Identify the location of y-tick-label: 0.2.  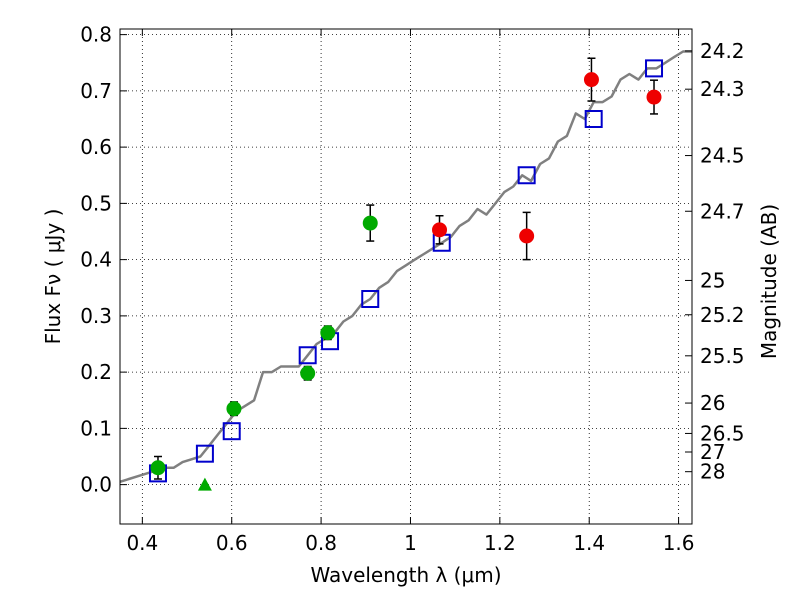
(96, 372).